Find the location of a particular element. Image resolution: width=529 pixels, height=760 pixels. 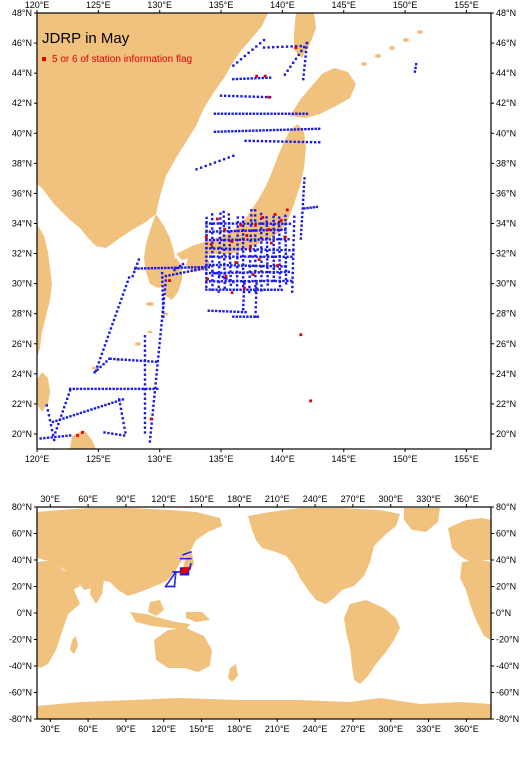

land-south-america is located at coordinates (372, 642).